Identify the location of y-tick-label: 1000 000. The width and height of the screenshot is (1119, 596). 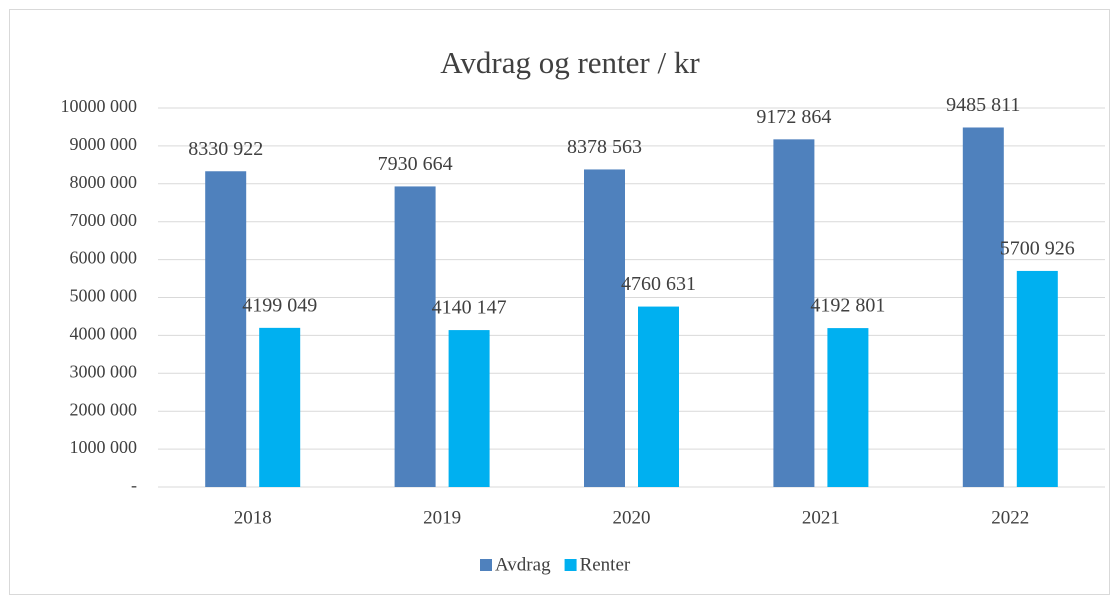
(104, 447).